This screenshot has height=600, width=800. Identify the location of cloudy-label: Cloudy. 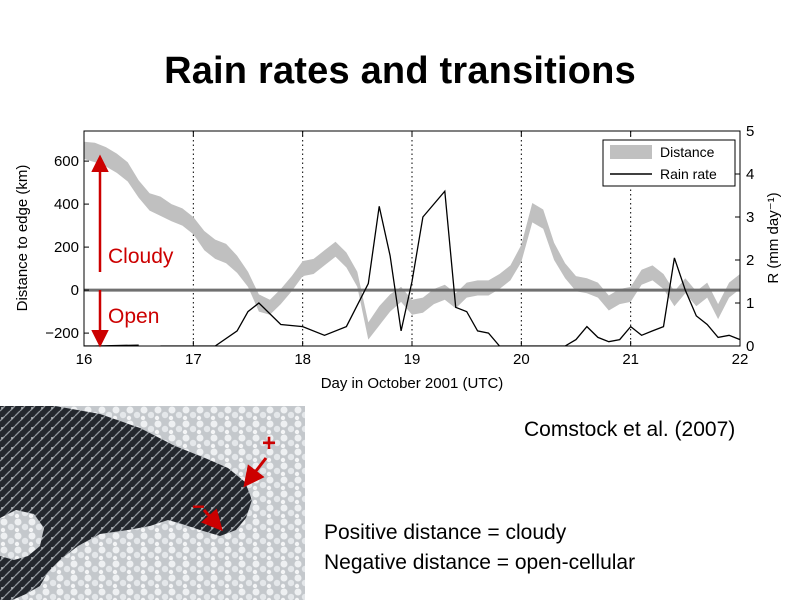
(141, 256).